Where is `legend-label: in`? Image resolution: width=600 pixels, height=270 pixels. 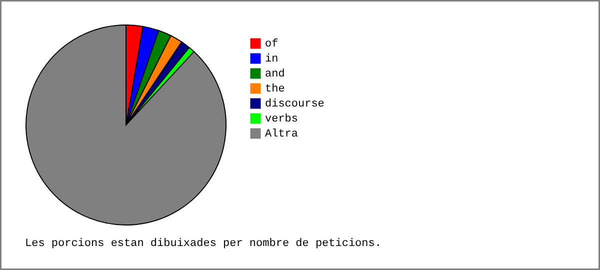
legend-label: in is located at coordinates (271, 60).